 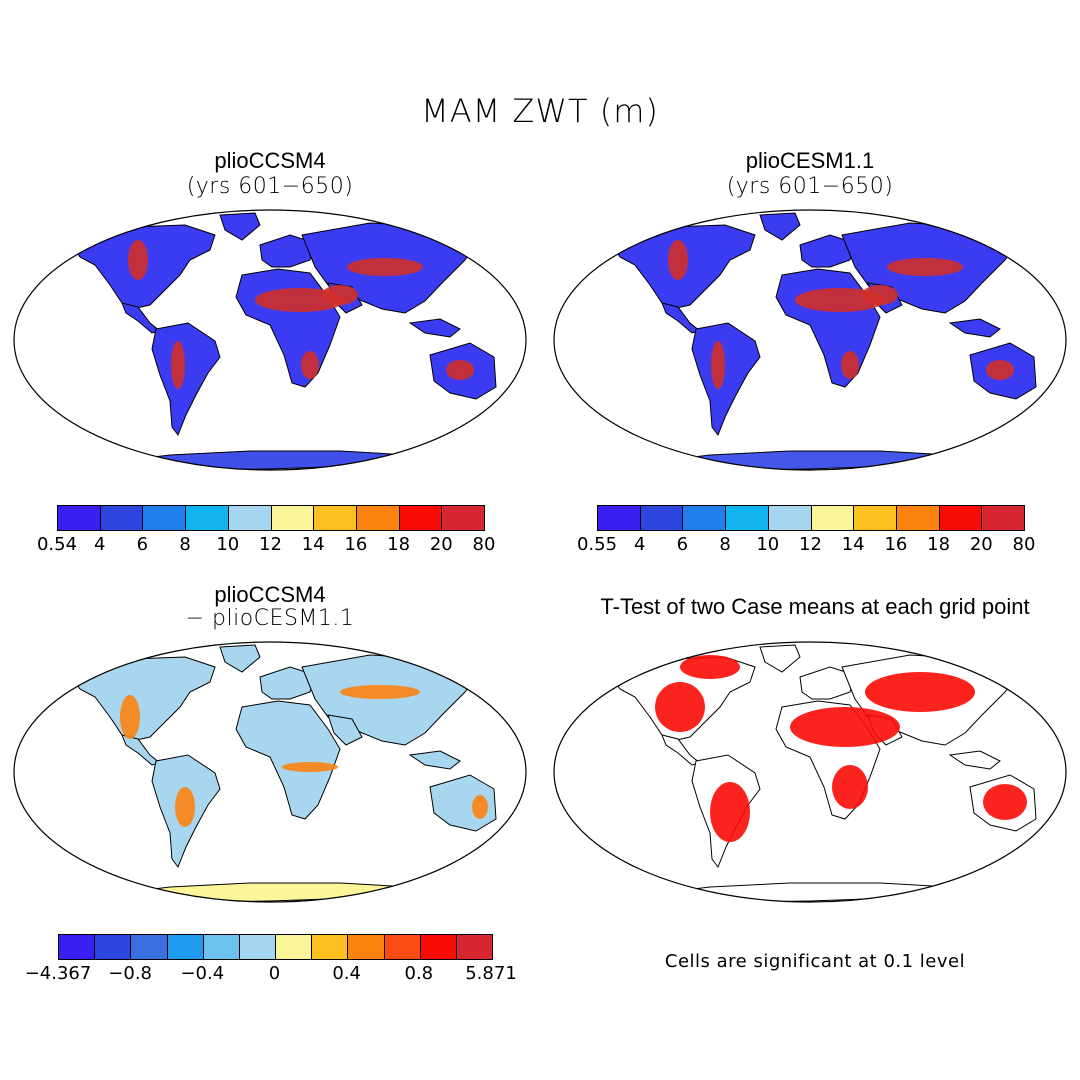 I want to click on panel-subtitle: − plioCESM1.1, so click(x=270, y=618).